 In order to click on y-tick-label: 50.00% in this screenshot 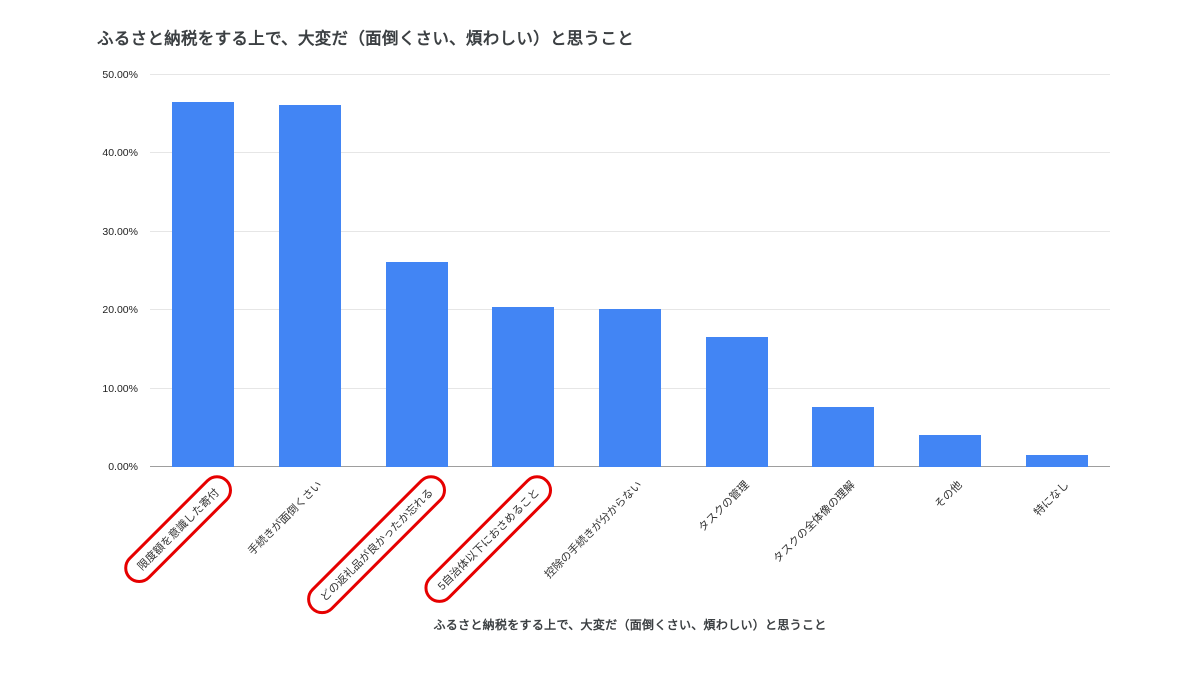, I will do `click(120, 75)`.